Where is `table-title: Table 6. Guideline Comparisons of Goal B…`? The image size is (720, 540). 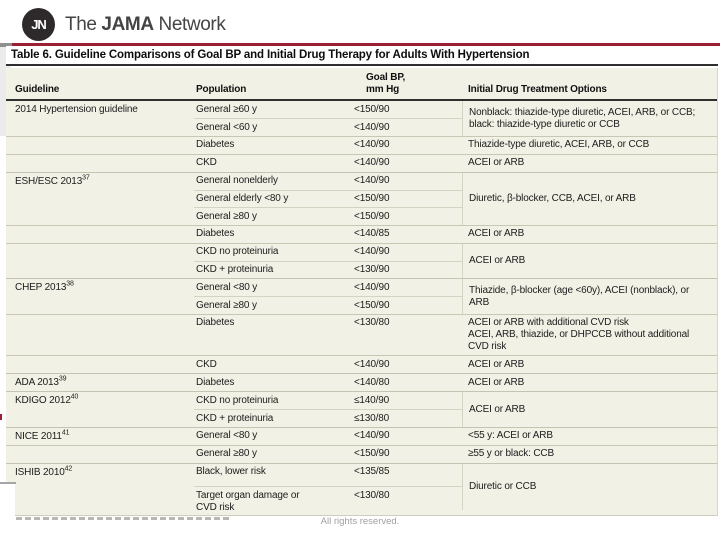
table-title: Table 6. Guideline Comparisons of Goal B… is located at coordinates (362, 56).